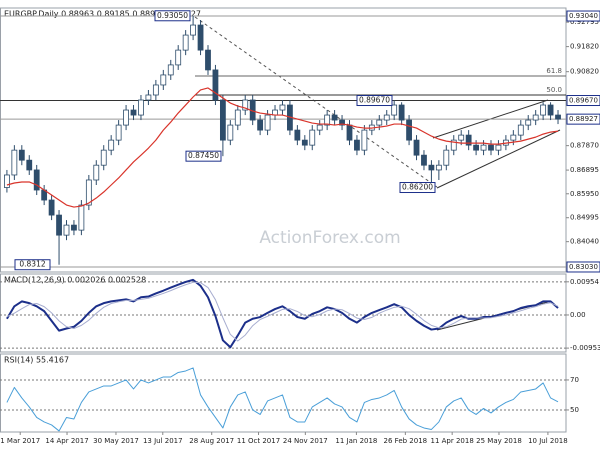 The height and width of the screenshot is (450, 600). Describe the element at coordinates (499, 441) in the screenshot. I see `x-tick-label: 25 May 2018` at that location.